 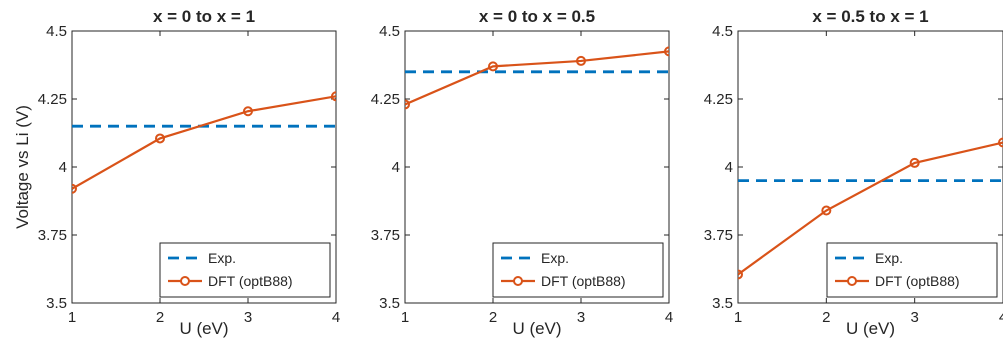 What do you see at coordinates (22, 167) in the screenshot?
I see `y-axis-label: Voltage vs Li (V)` at bounding box center [22, 167].